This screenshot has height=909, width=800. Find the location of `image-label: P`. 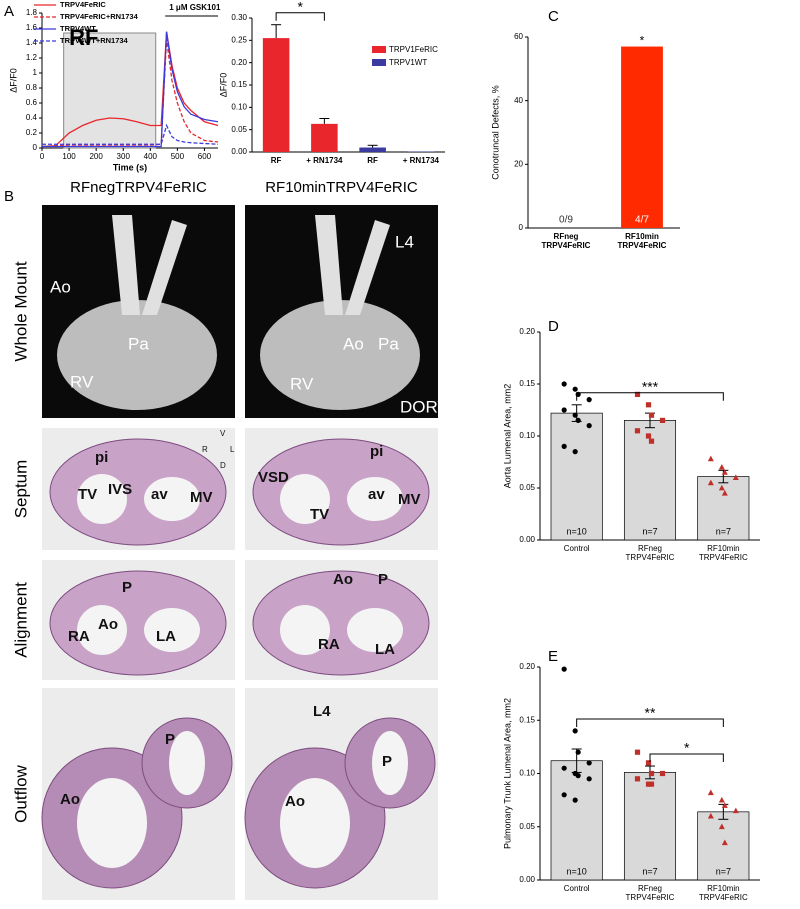

image-label: P is located at coordinates (383, 579).